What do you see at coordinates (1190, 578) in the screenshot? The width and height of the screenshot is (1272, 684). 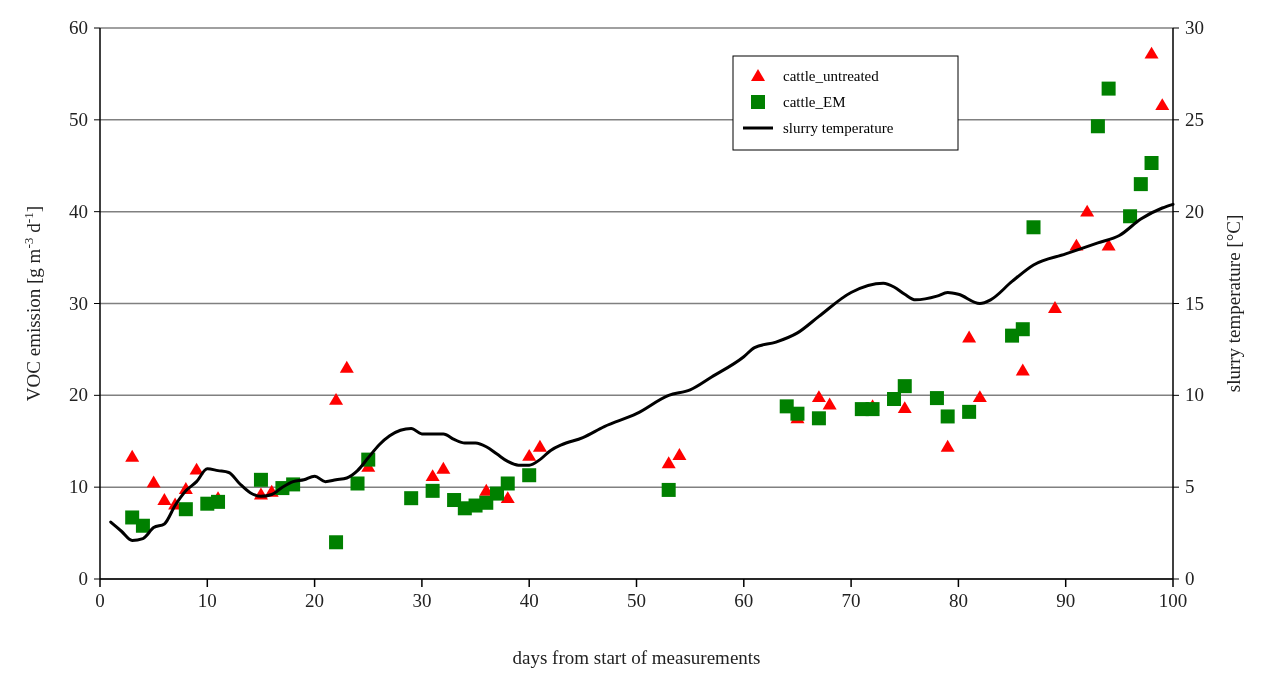 I see `y2-tick-label: 0` at bounding box center [1190, 578].